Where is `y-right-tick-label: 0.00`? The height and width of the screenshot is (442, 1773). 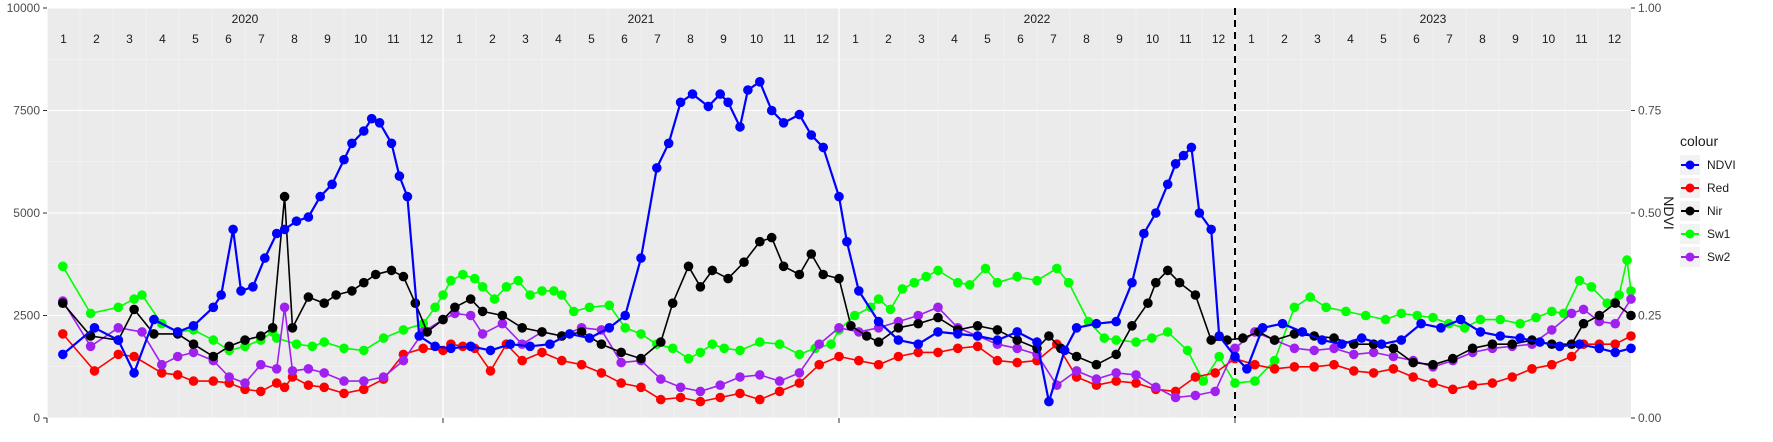
y-right-tick-label: 0.00 is located at coordinates (1650, 418).